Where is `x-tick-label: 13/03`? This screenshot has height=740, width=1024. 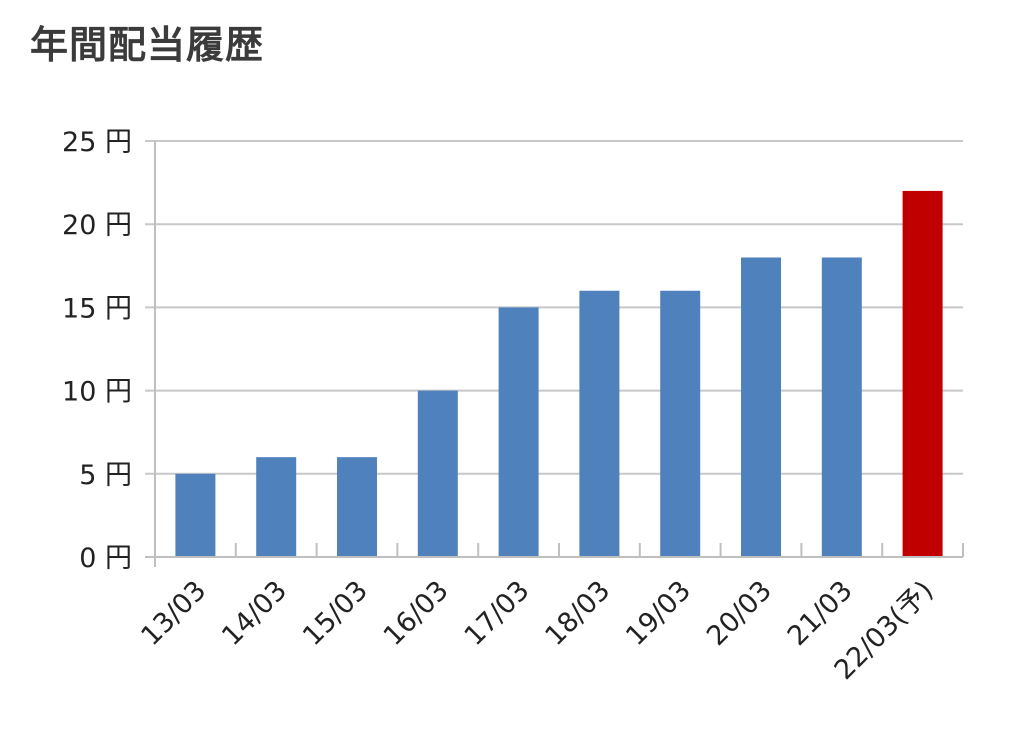
x-tick-label: 13/03 is located at coordinates (173, 613).